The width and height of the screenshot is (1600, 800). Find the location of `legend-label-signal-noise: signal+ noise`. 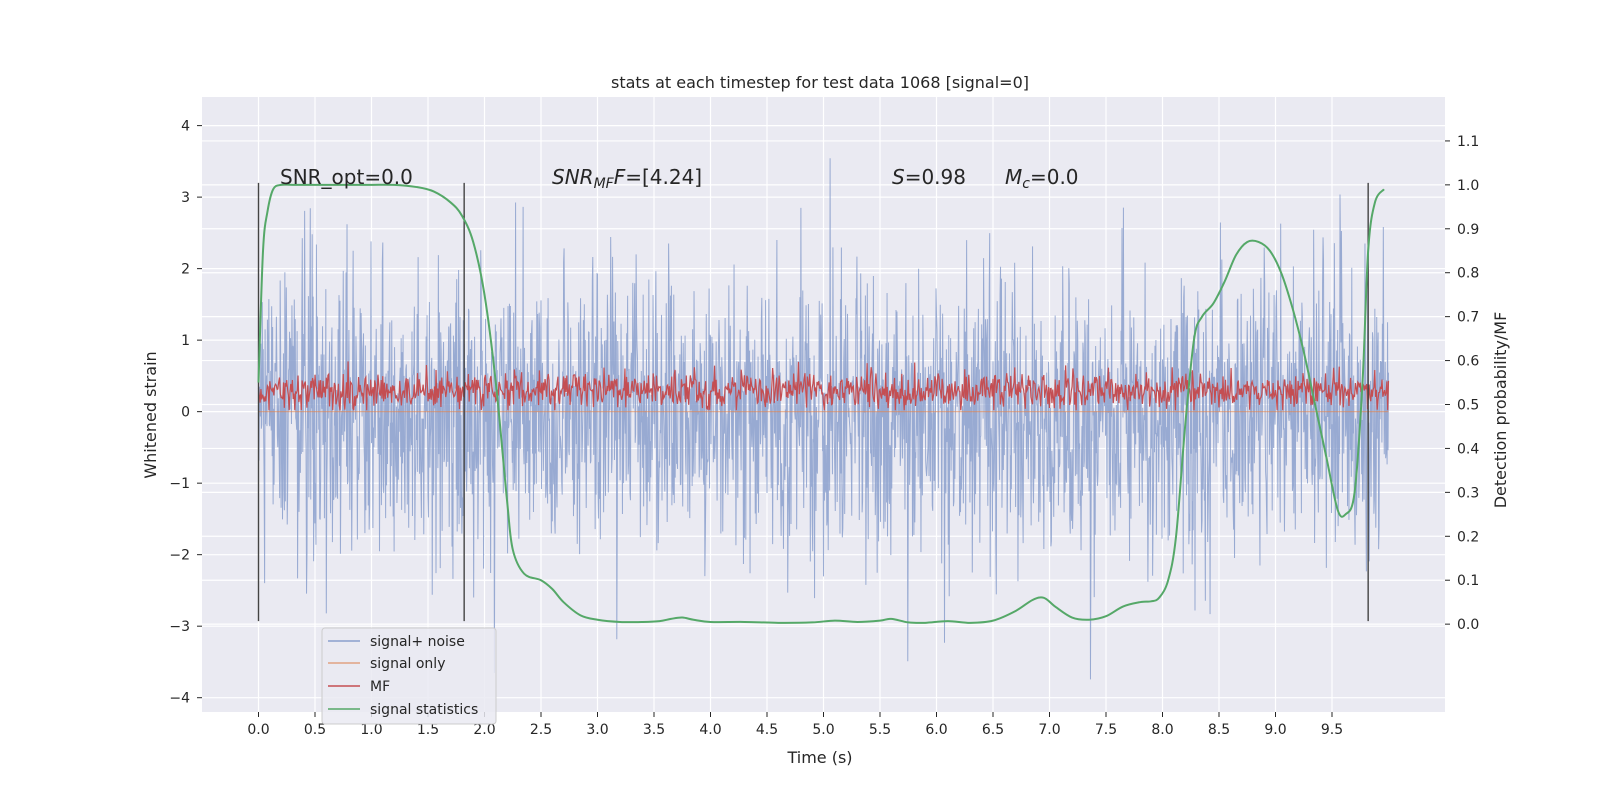

legend-label-signal-noise: signal+ noise is located at coordinates (417, 642).